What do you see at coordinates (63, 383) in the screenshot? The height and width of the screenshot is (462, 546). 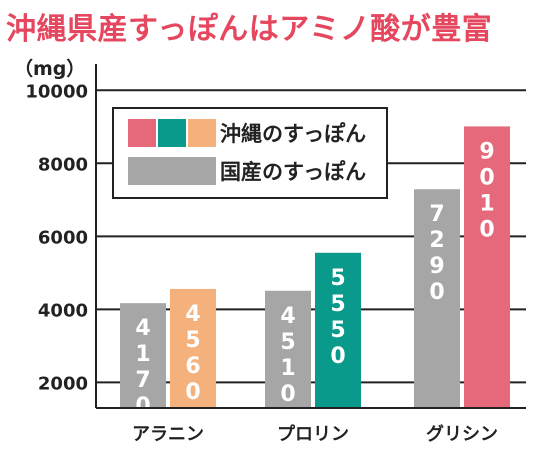 I see `y-tick-label: 2000` at bounding box center [63, 383].